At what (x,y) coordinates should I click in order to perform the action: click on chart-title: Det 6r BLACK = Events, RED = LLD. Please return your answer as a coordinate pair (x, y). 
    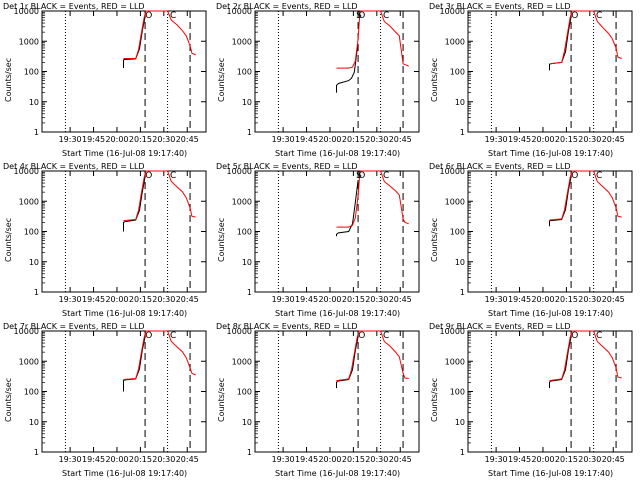
    Looking at the image, I should click on (500, 166).